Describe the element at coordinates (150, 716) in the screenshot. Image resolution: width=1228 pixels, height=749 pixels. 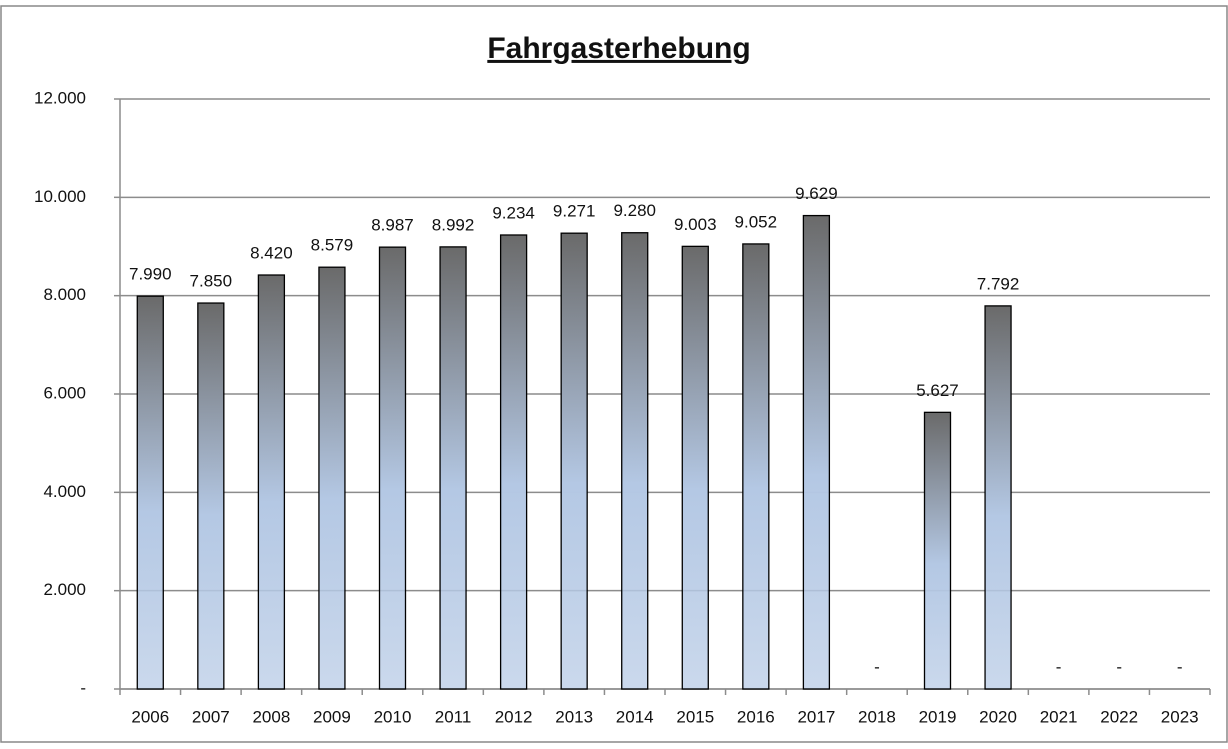
I see `x-tick-label: 2006` at that location.